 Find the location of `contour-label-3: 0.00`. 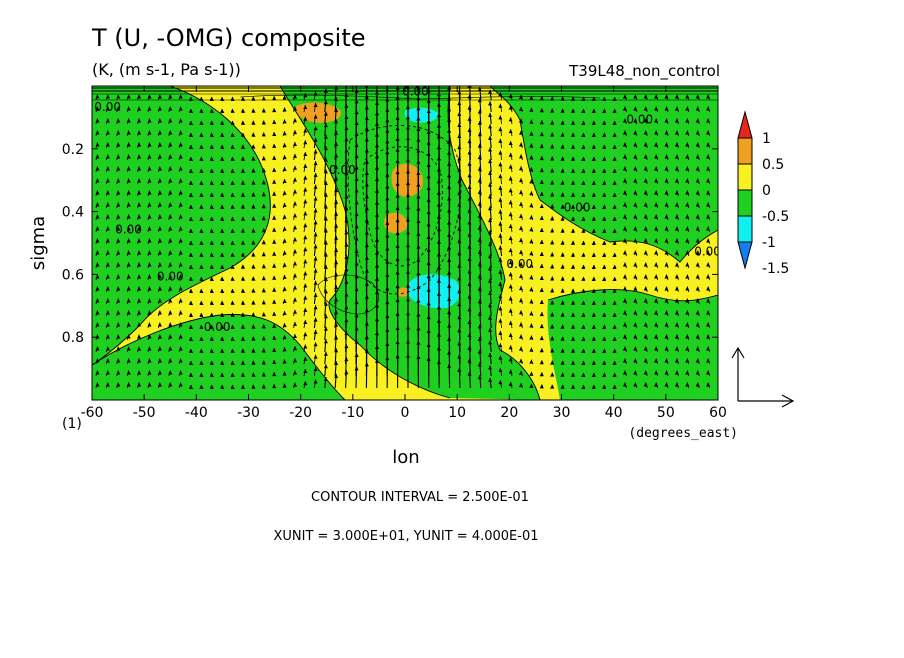

contour-label-3: 0.00 is located at coordinates (217, 327).